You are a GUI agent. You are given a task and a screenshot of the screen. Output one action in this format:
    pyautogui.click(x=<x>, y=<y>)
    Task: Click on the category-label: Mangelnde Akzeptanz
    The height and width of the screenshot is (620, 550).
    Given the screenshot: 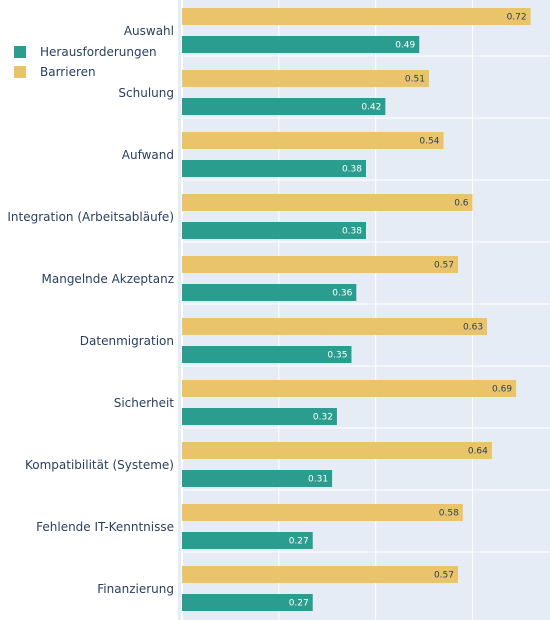 What is the action you would take?
    pyautogui.click(x=108, y=279)
    